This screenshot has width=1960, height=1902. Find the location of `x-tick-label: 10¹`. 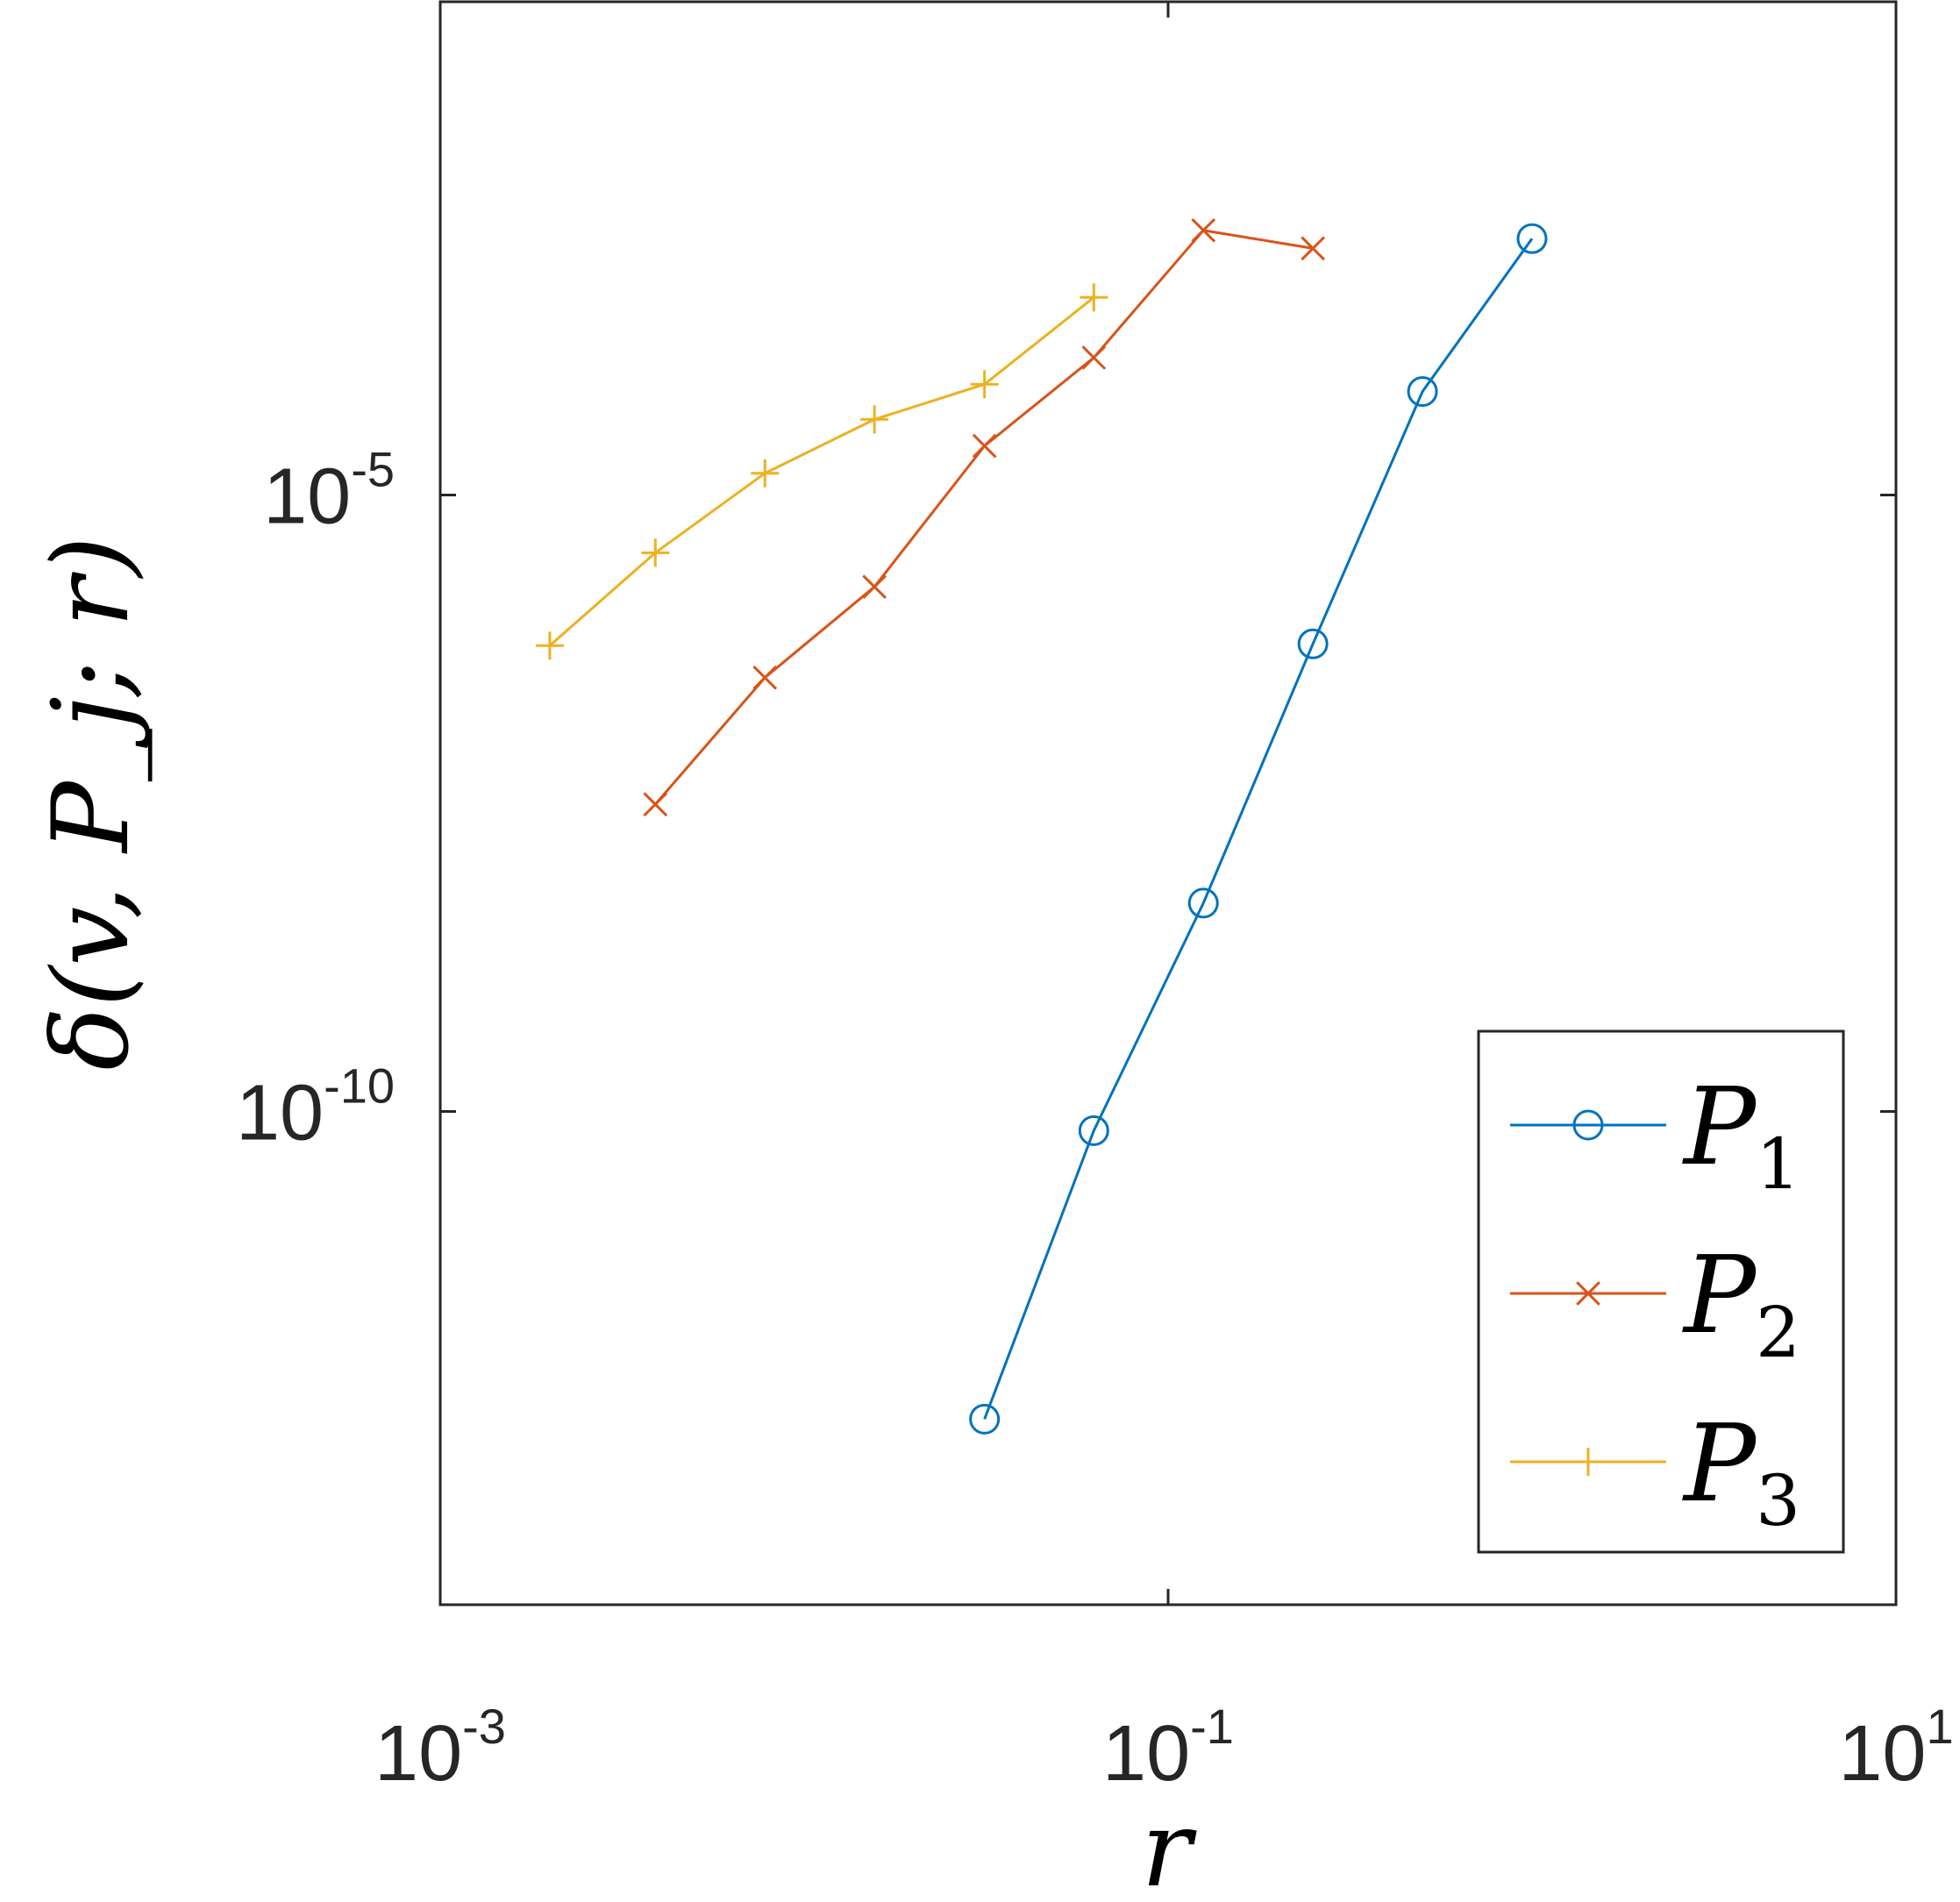

x-tick-label: 10¹ is located at coordinates (1896, 1748).